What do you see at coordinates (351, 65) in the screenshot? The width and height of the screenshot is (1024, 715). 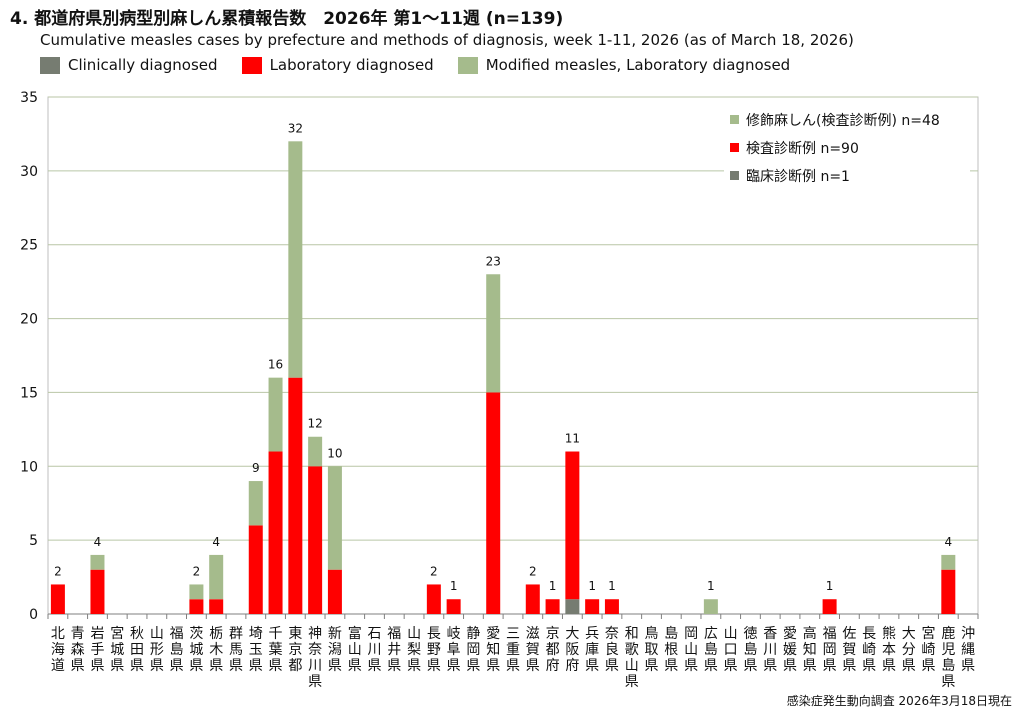 I see `legend-label-laboratory: Laboratory diagnosed` at bounding box center [351, 65].